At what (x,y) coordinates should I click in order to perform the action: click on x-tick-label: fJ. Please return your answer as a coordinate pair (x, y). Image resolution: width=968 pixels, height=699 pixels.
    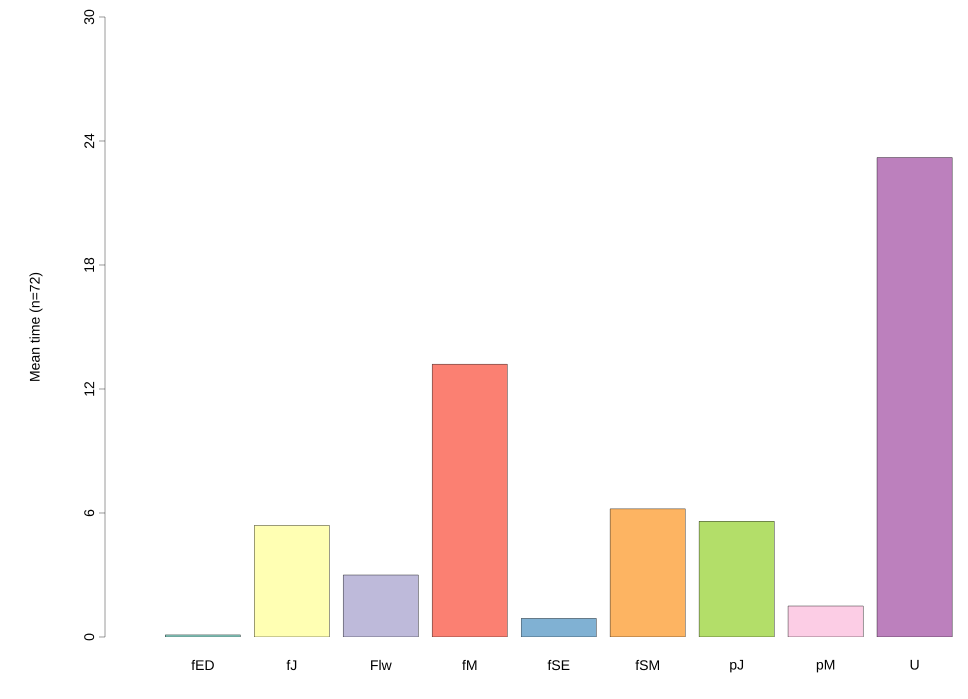
    Looking at the image, I should click on (291, 665).